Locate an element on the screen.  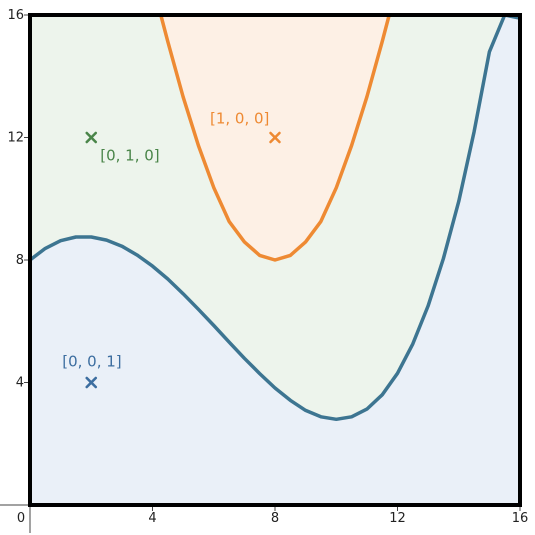
x-tick-label: 8 is located at coordinates (275, 518).